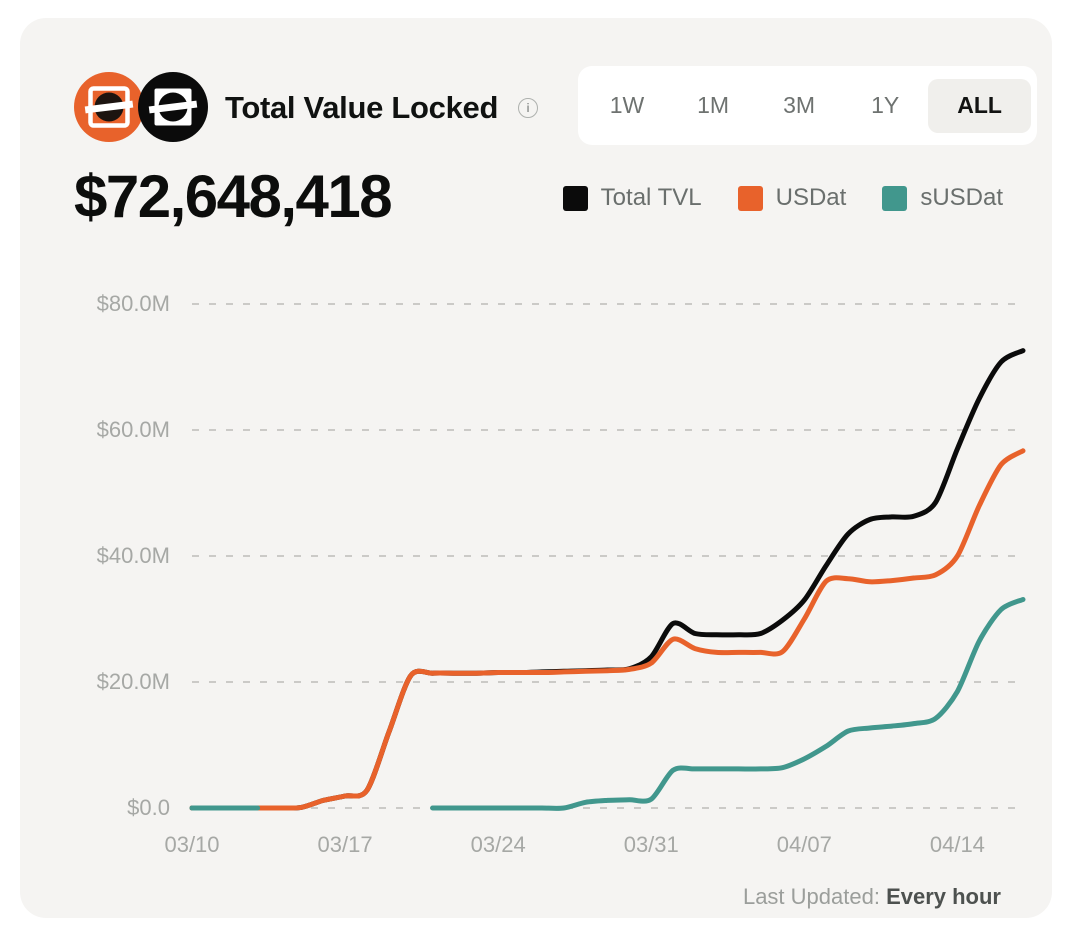 This screenshot has width=1072, height=936. What do you see at coordinates (728, 704) in the screenshot?
I see `series-line-susdat` at bounding box center [728, 704].